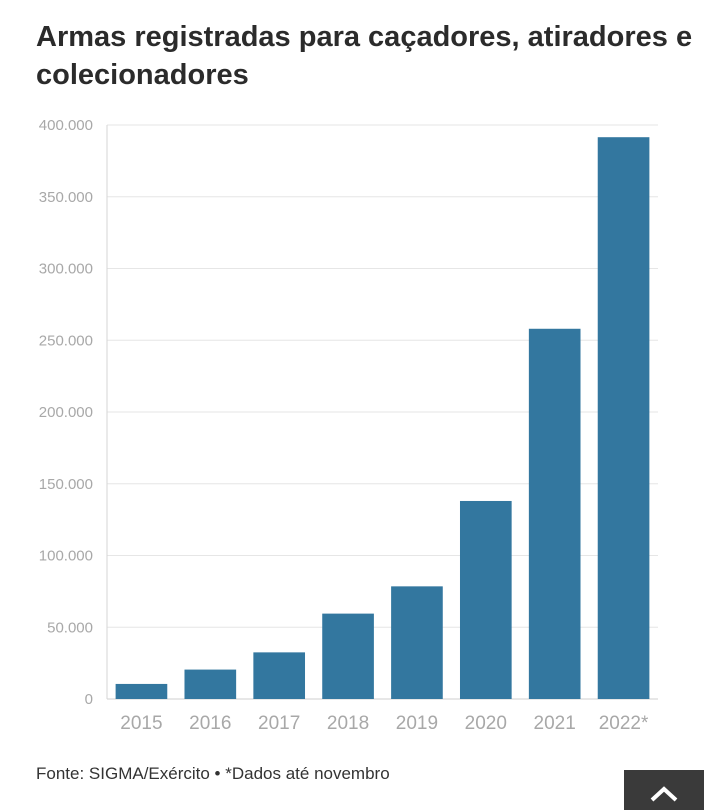 The width and height of the screenshot is (720, 810). What do you see at coordinates (486, 723) in the screenshot?
I see `x-tick-label: 2020` at bounding box center [486, 723].